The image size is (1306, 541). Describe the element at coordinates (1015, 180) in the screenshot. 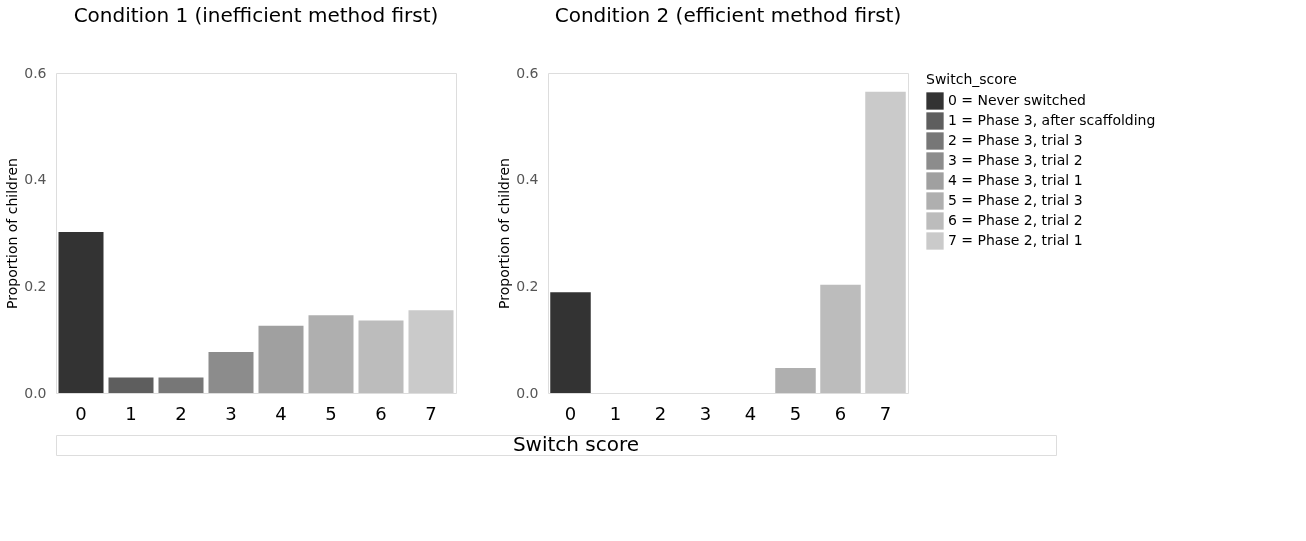

I see `legend-label: 4 = Phase 3, trial 1` at that location.